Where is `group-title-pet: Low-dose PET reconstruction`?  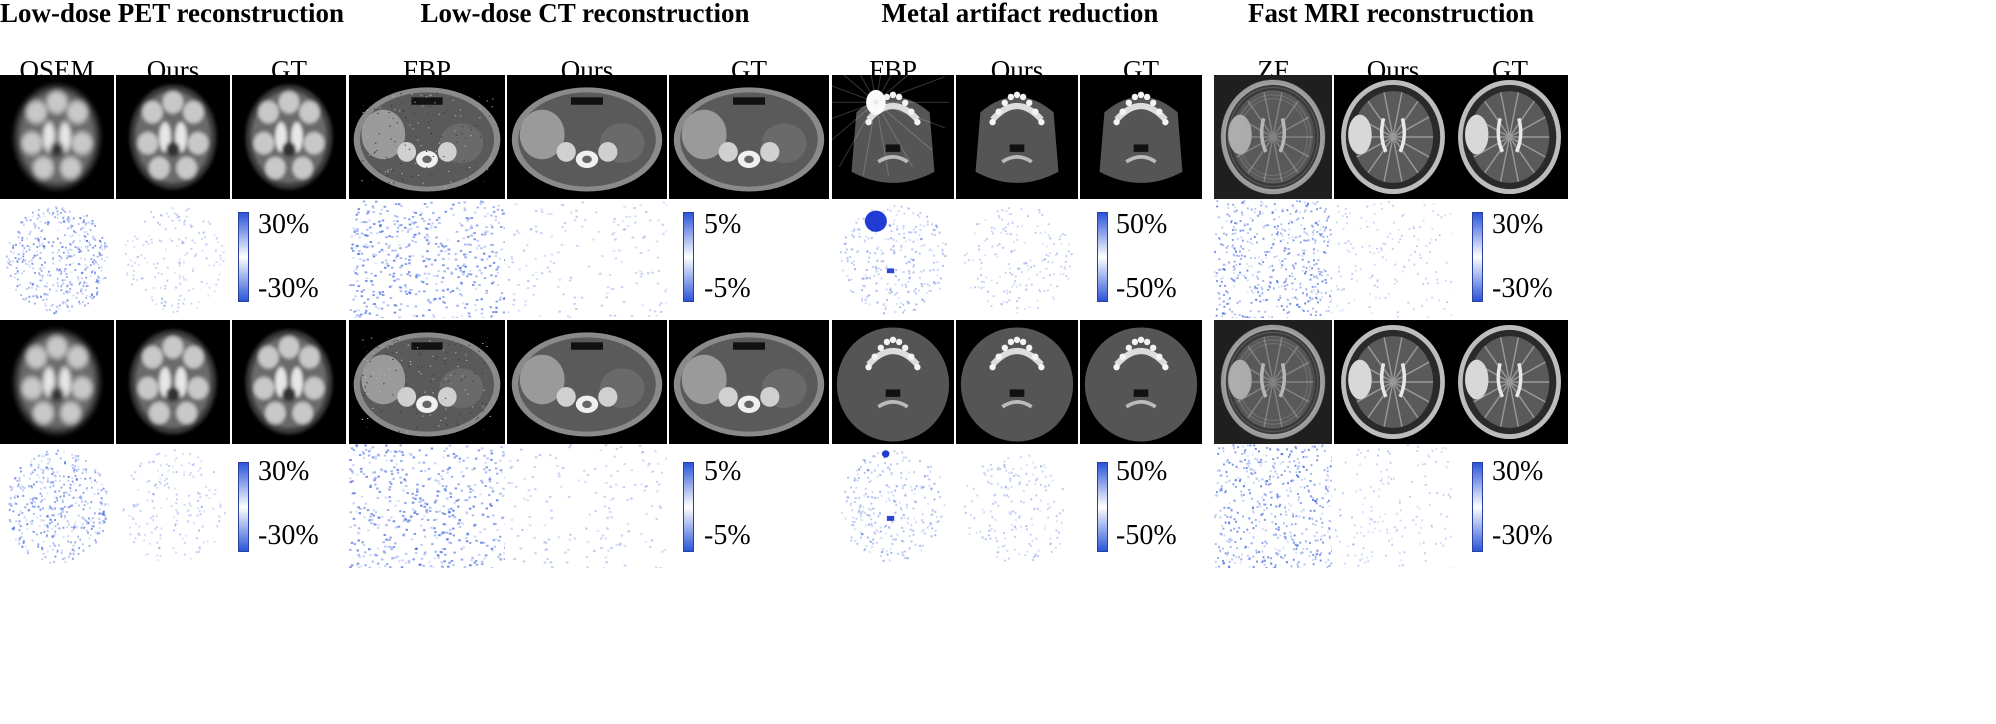
group-title-pet: Low-dose PET reconstruction is located at coordinates (171, 14).